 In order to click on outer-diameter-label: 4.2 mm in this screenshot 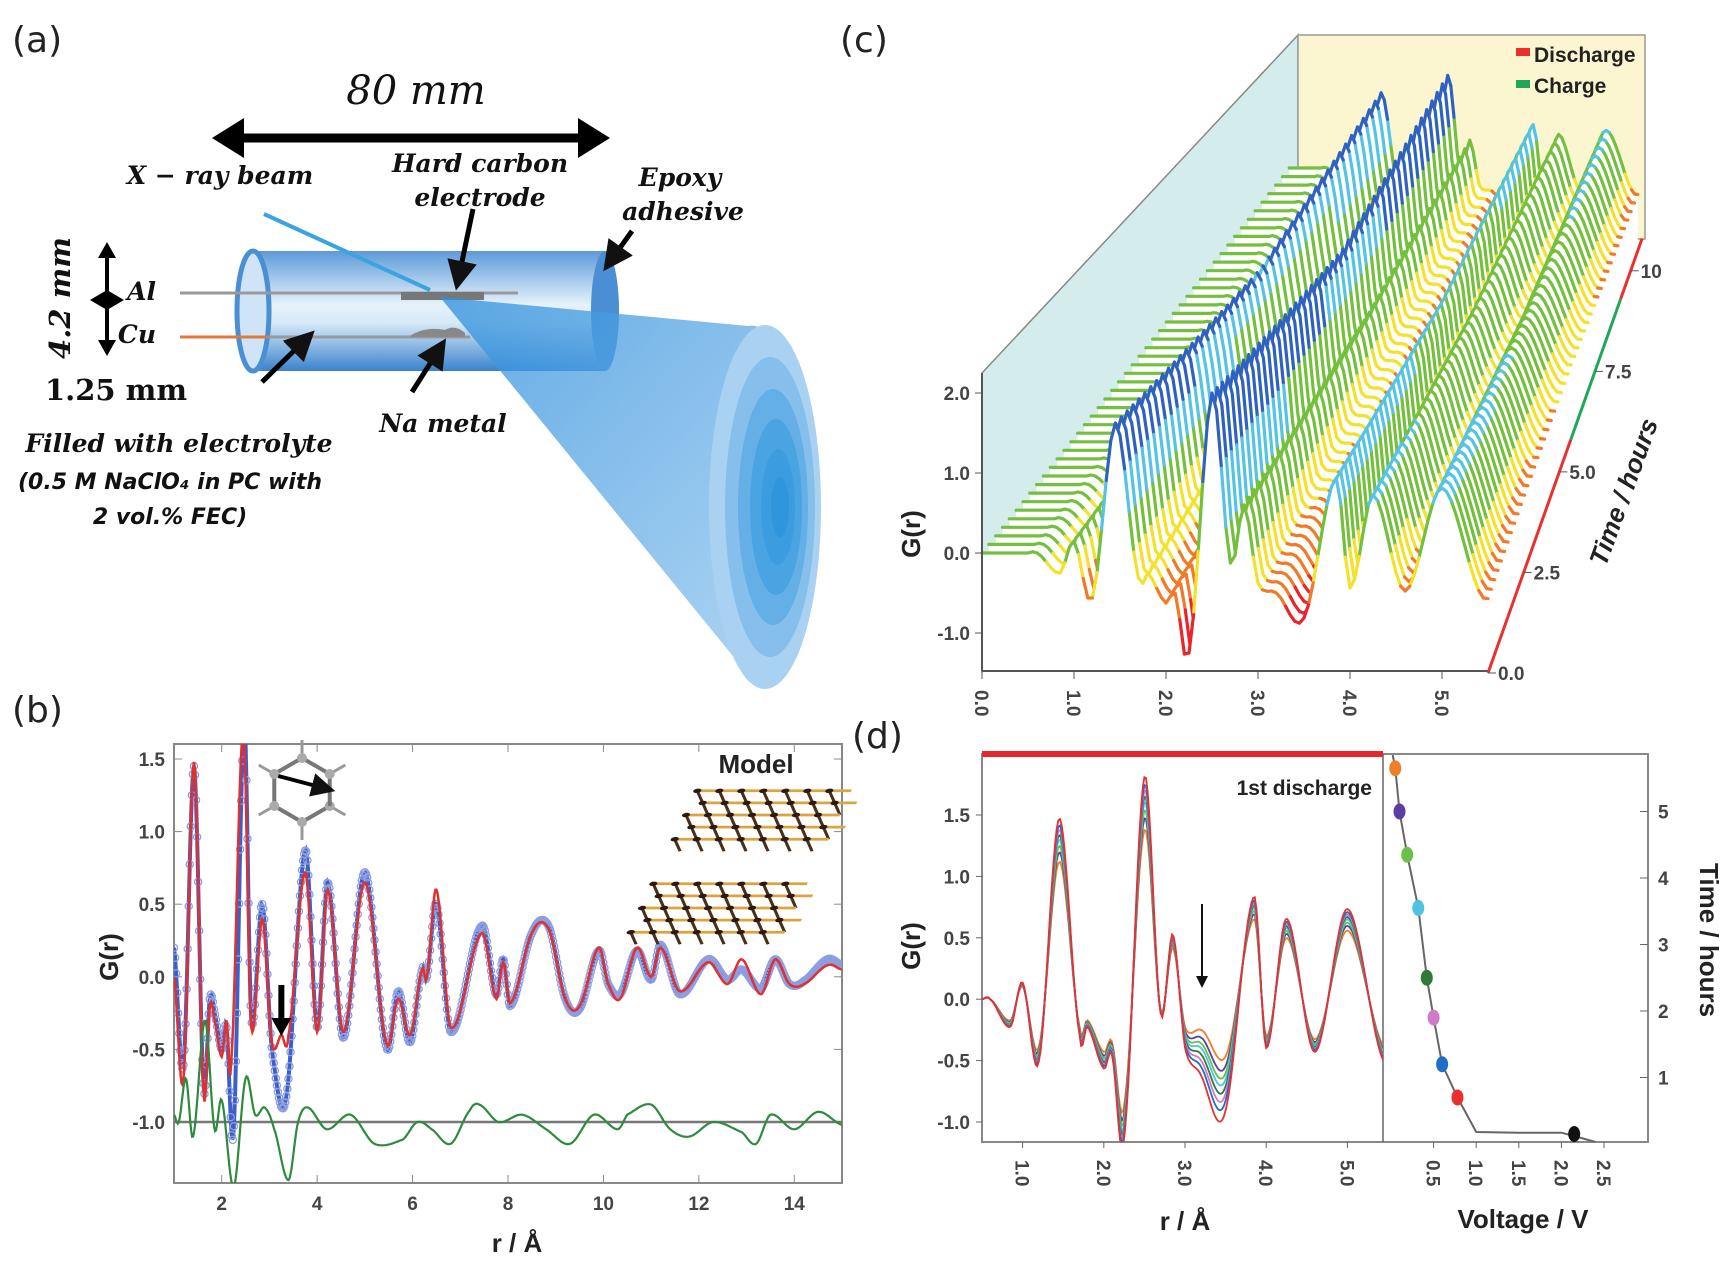, I will do `click(60, 298)`.